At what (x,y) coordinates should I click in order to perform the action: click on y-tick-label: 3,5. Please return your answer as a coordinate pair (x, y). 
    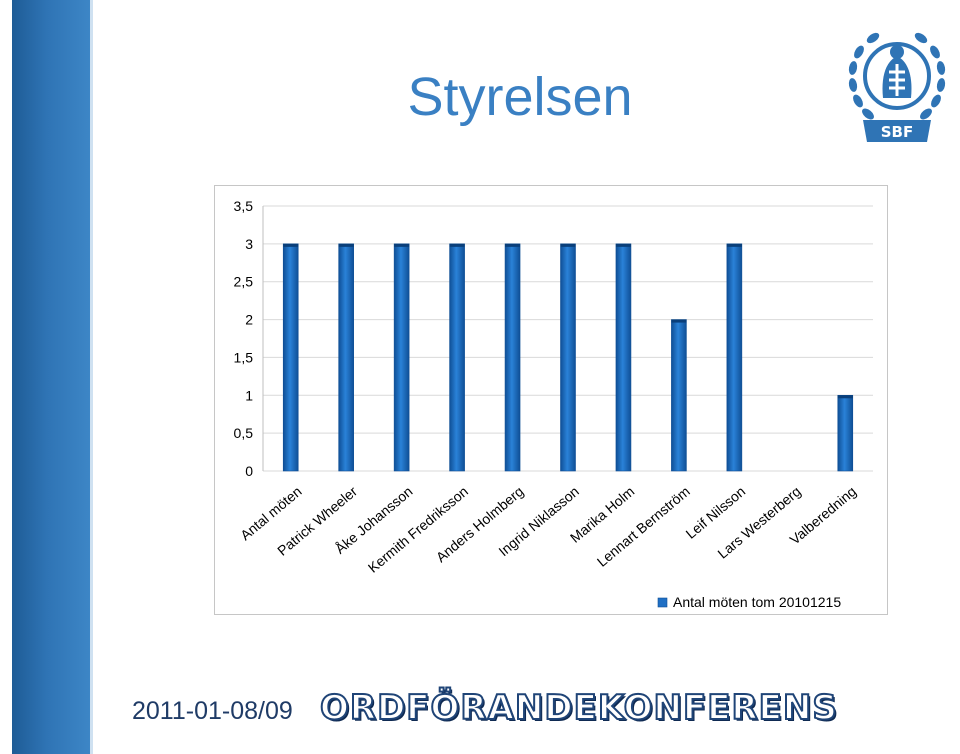
    Looking at the image, I should click on (244, 206).